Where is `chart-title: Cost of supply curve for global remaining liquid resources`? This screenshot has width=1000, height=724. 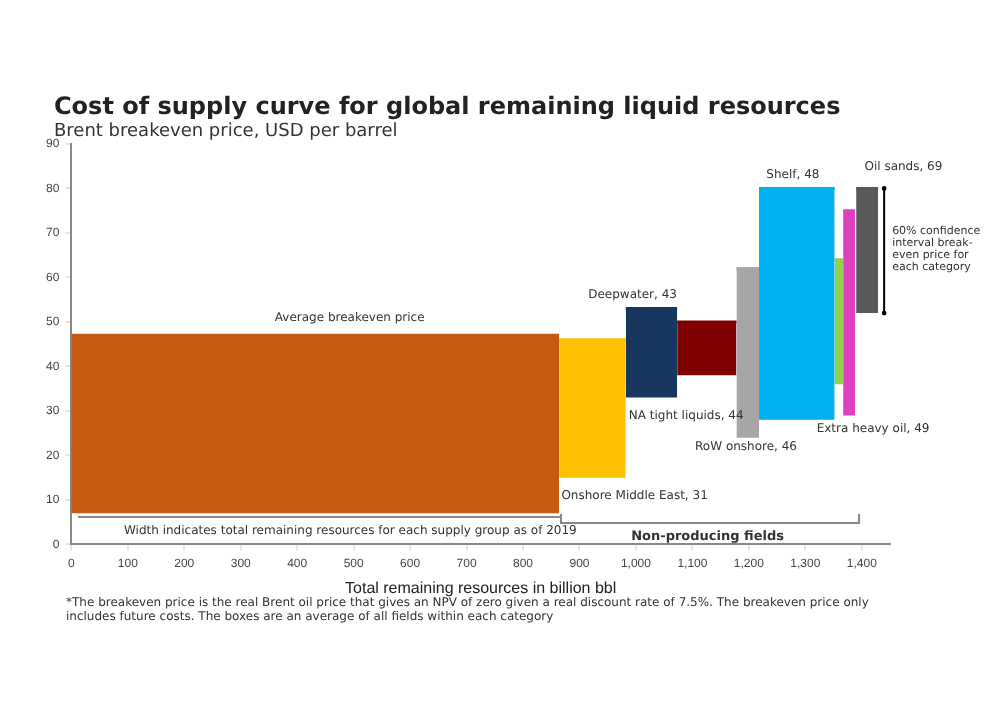
chart-title: Cost of supply curve for global remaining liquid resources is located at coordinates (447, 106).